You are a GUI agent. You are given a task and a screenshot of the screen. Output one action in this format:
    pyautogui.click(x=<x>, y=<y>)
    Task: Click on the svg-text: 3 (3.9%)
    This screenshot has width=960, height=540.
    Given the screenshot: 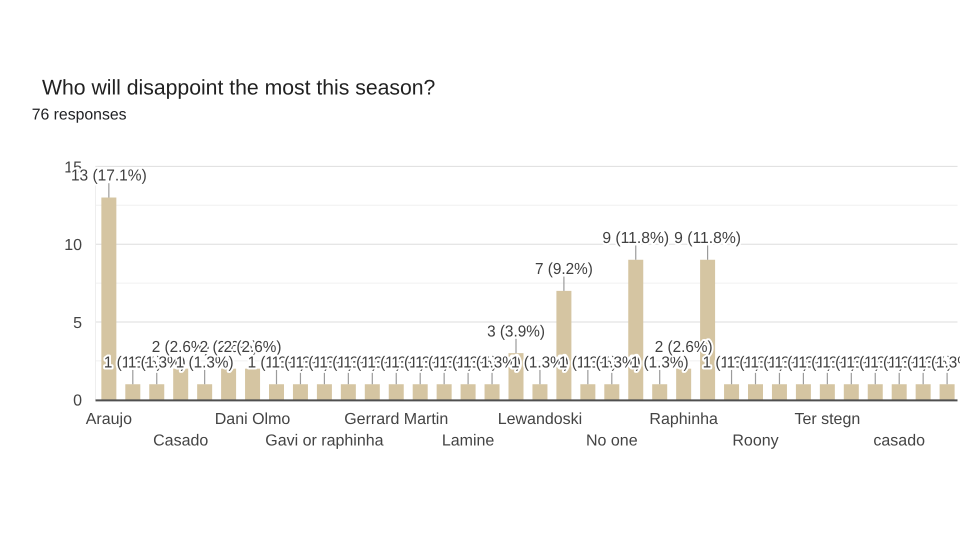 What is the action you would take?
    pyautogui.click(x=516, y=331)
    